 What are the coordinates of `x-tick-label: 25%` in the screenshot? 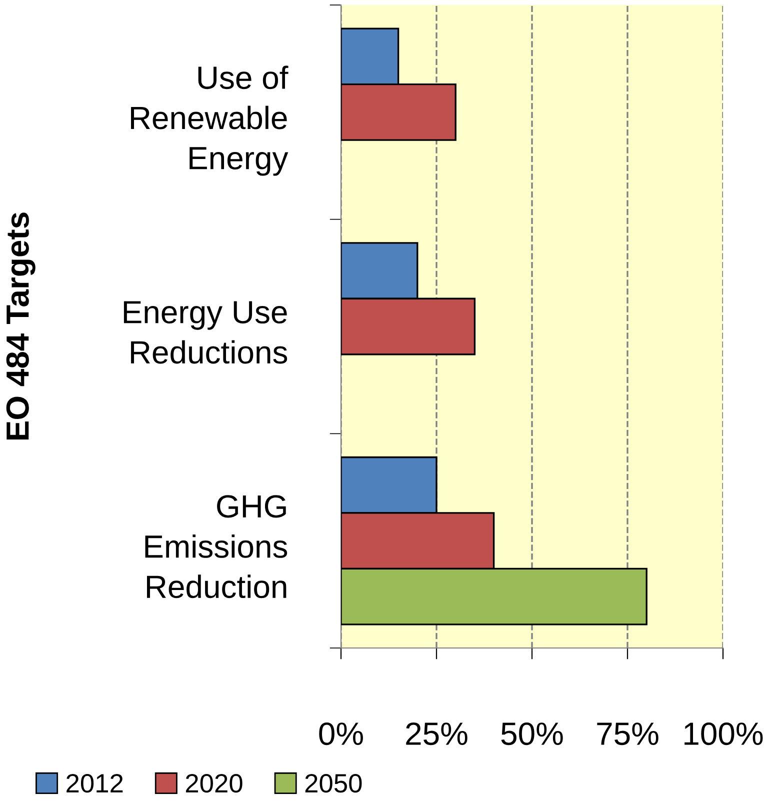 It's located at (437, 734).